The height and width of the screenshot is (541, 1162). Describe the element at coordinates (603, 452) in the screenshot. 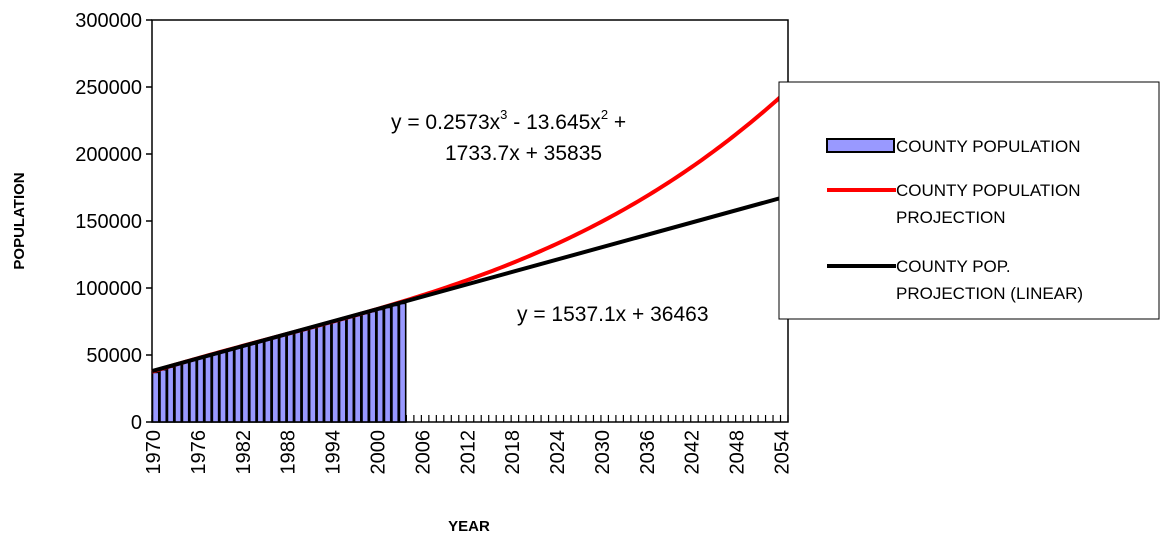

I see `x-tick-label: 2030` at that location.